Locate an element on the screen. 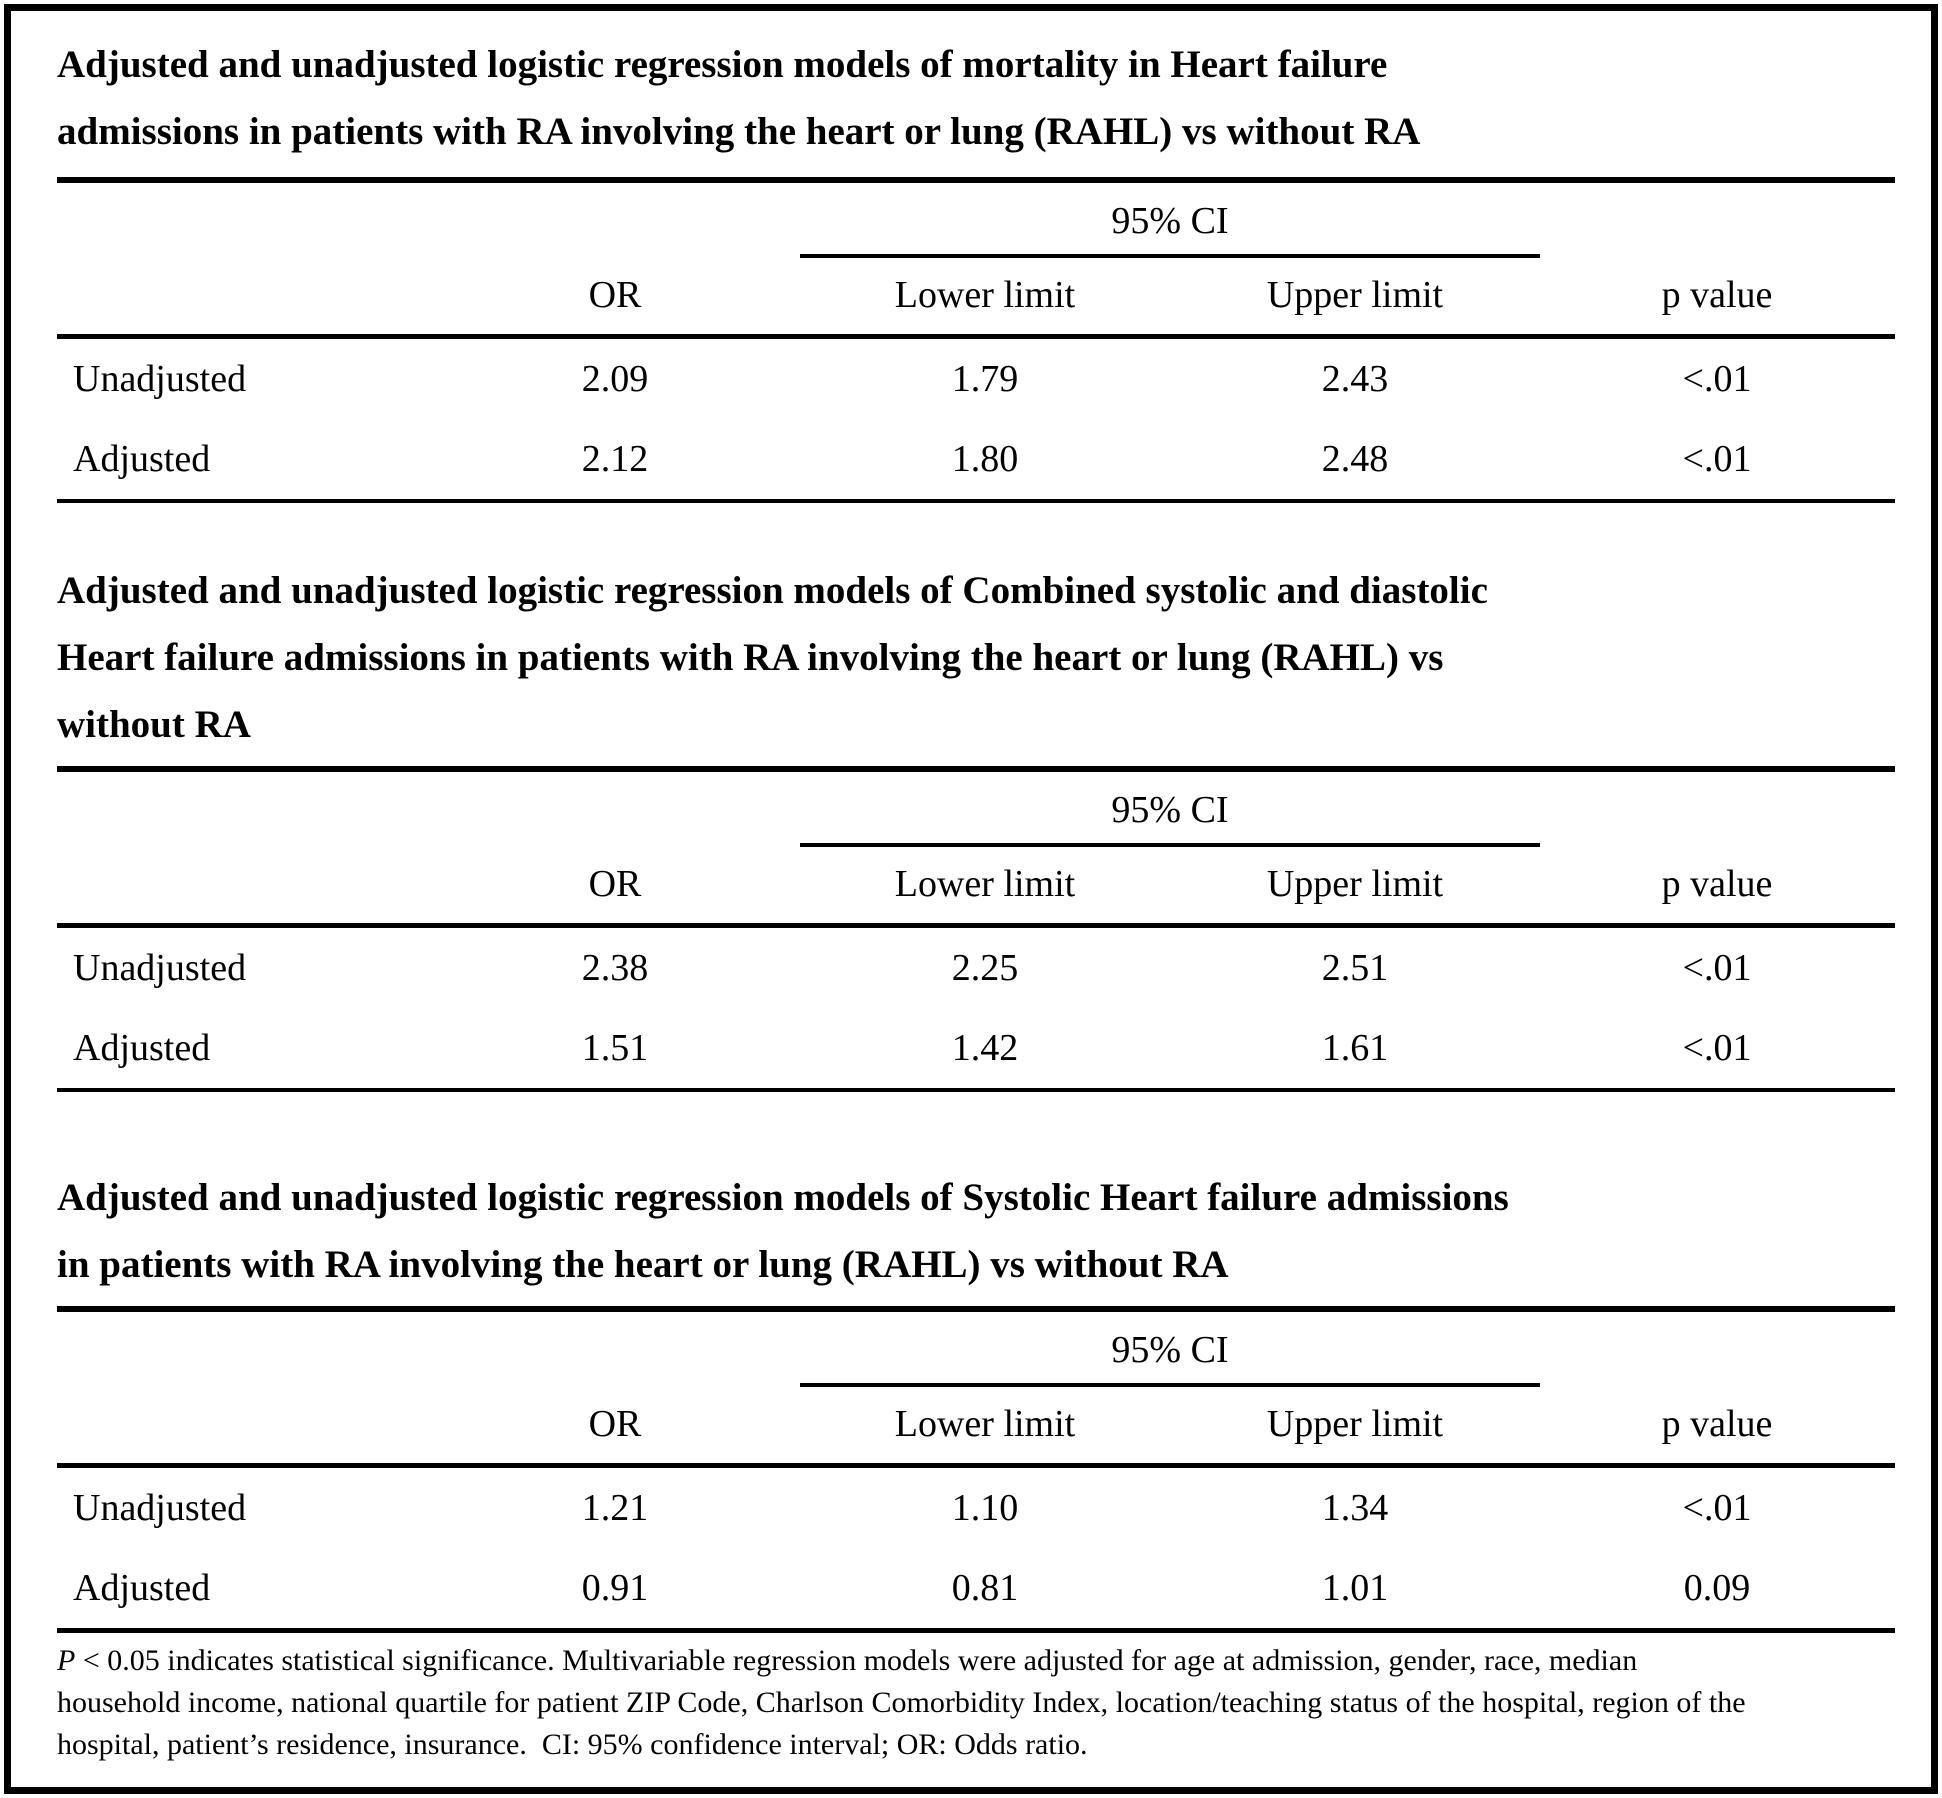 This screenshot has height=1798, width=1942. or-value: 0.91 is located at coordinates (615, 1588).